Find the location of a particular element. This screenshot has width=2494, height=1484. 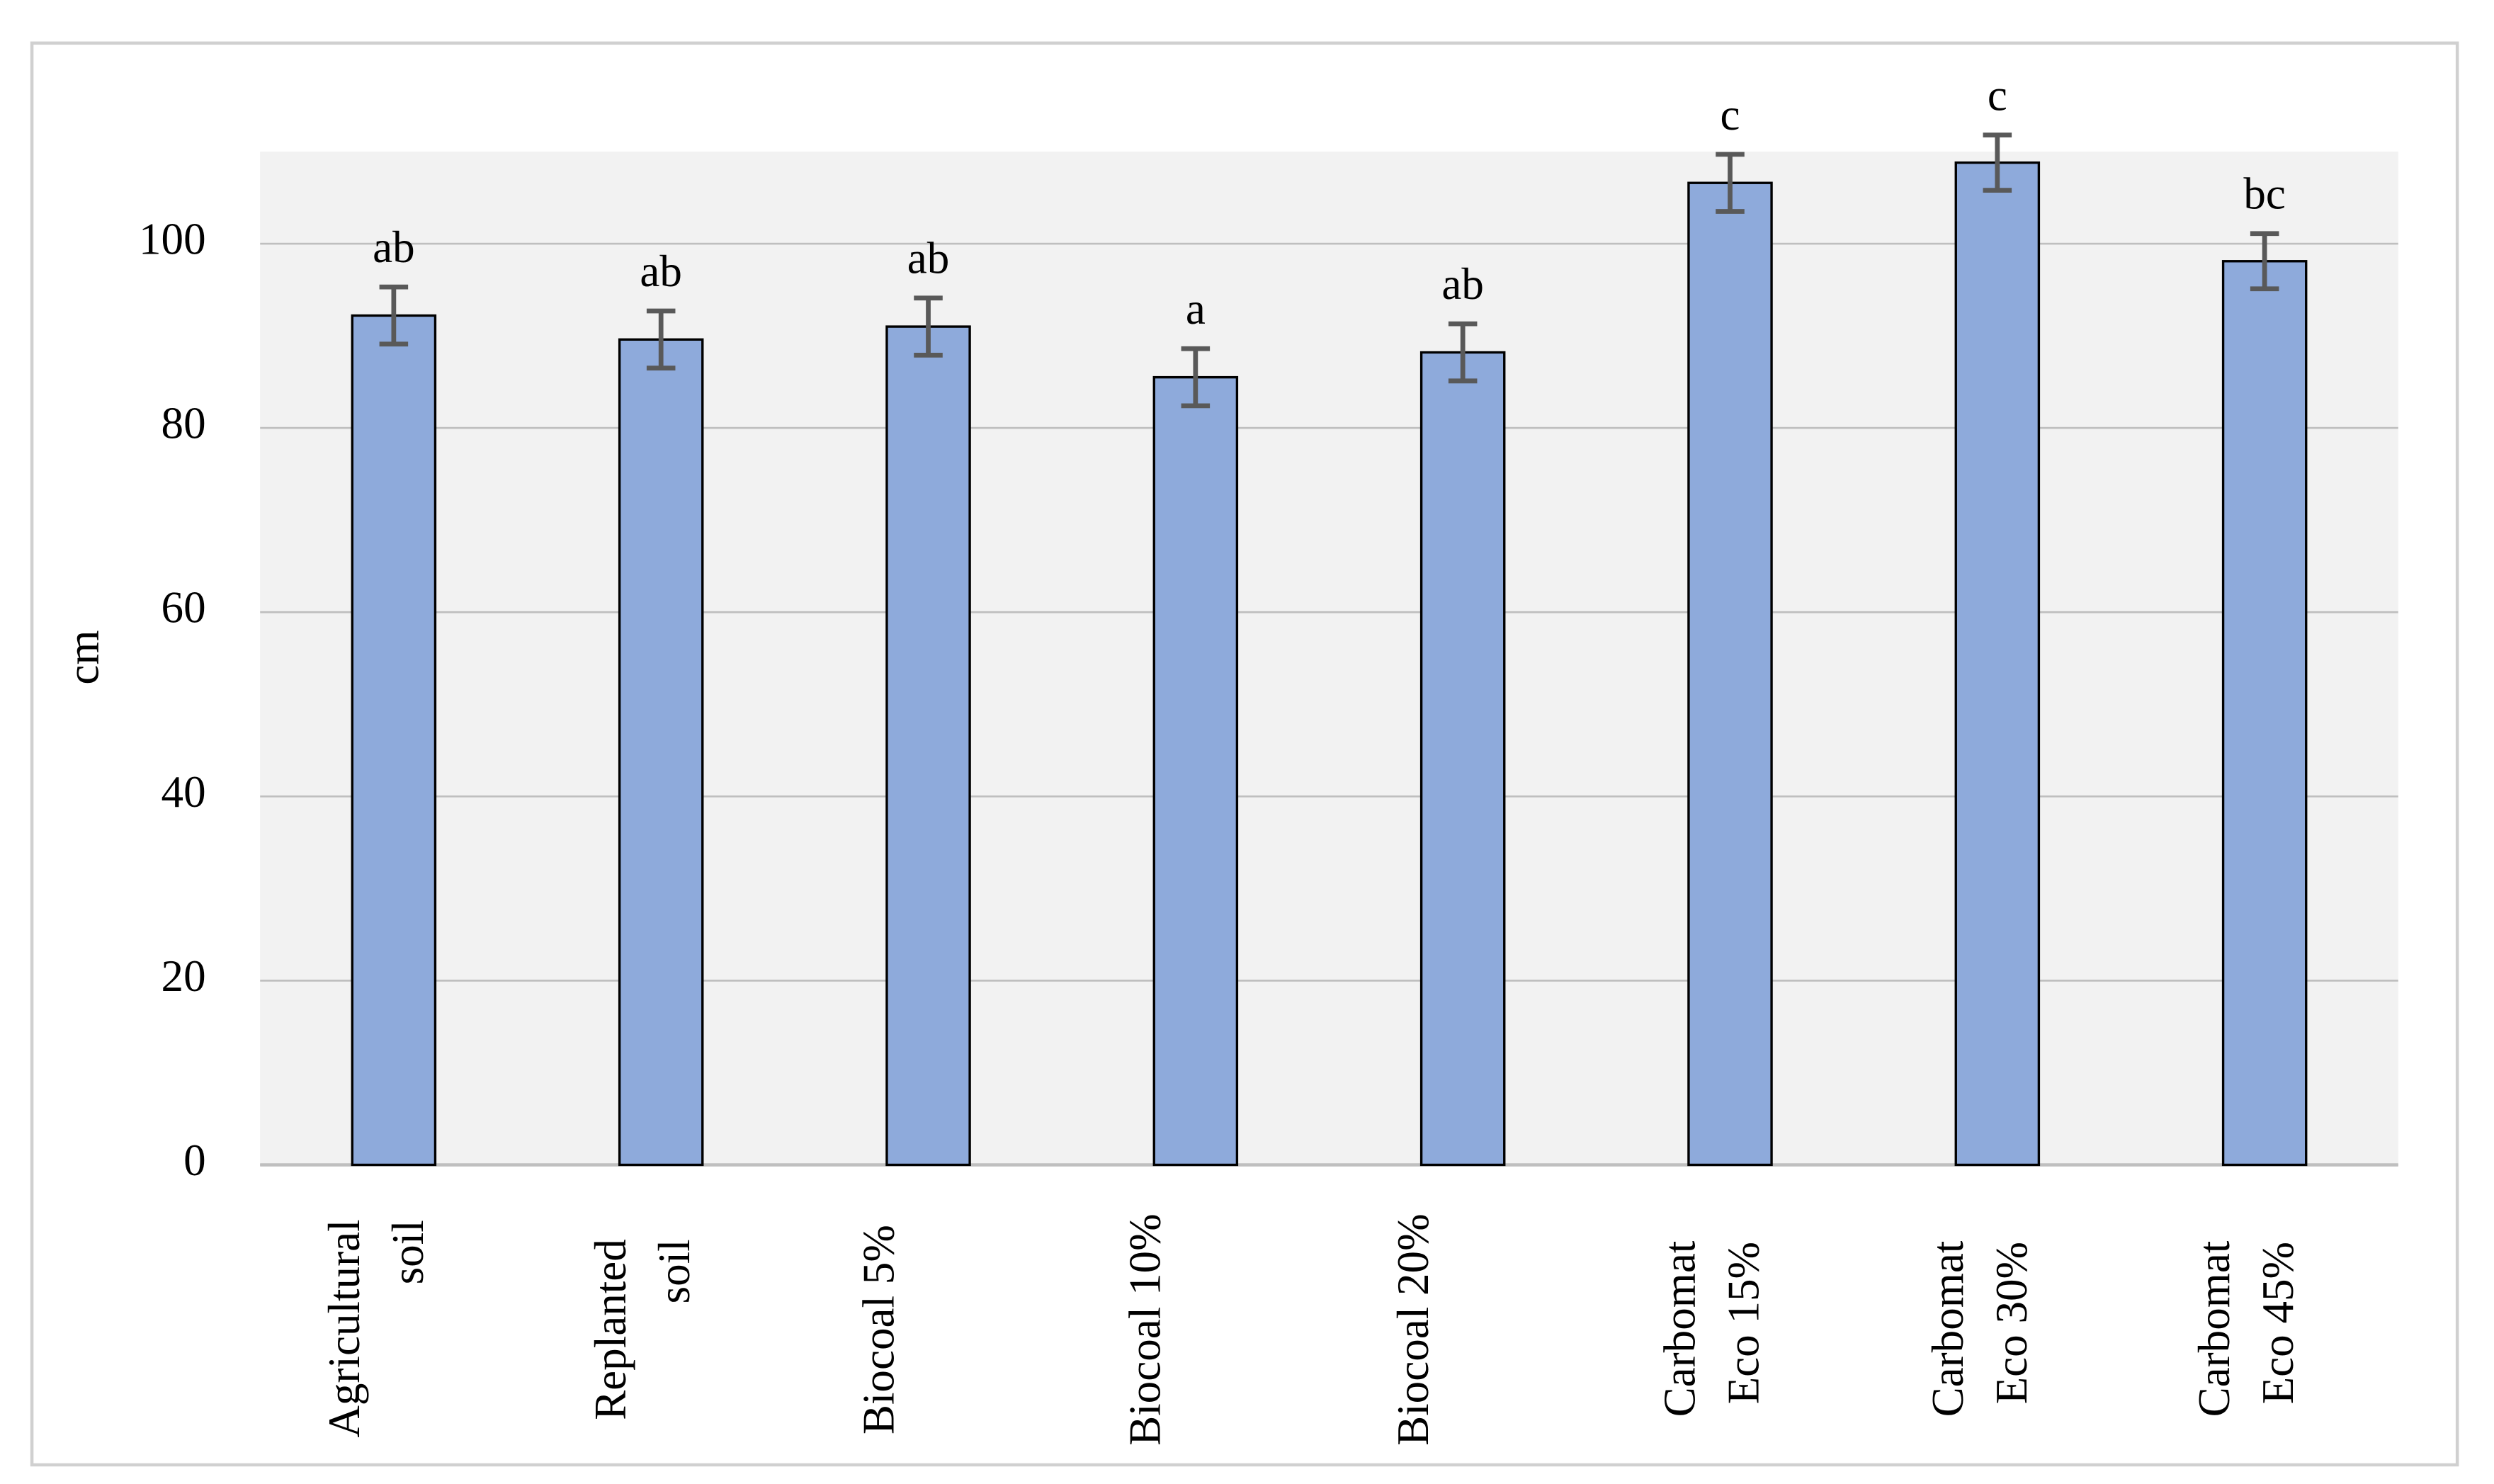

y-tick-label: 80 is located at coordinates (184, 423).